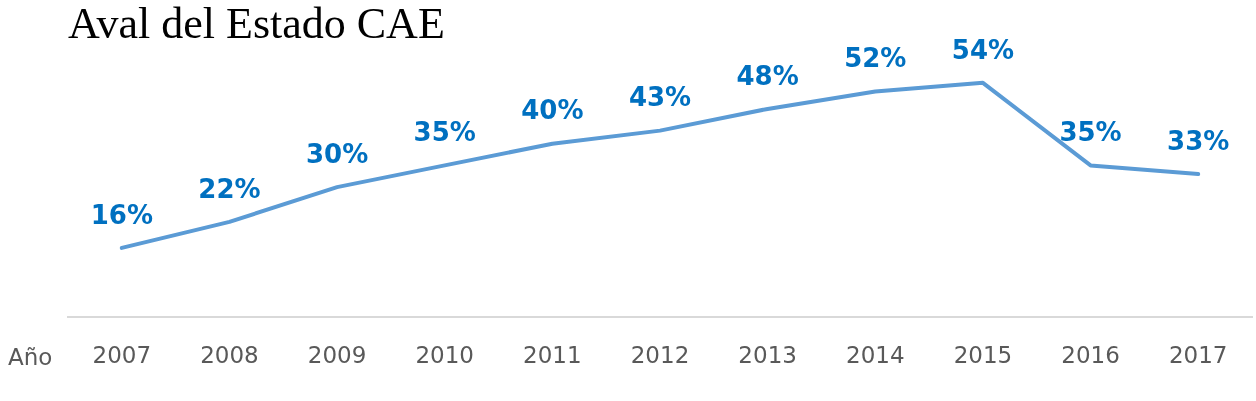 This screenshot has height=401, width=1256. What do you see at coordinates (552, 355) in the screenshot?
I see `x-tick-label: 2011` at bounding box center [552, 355].